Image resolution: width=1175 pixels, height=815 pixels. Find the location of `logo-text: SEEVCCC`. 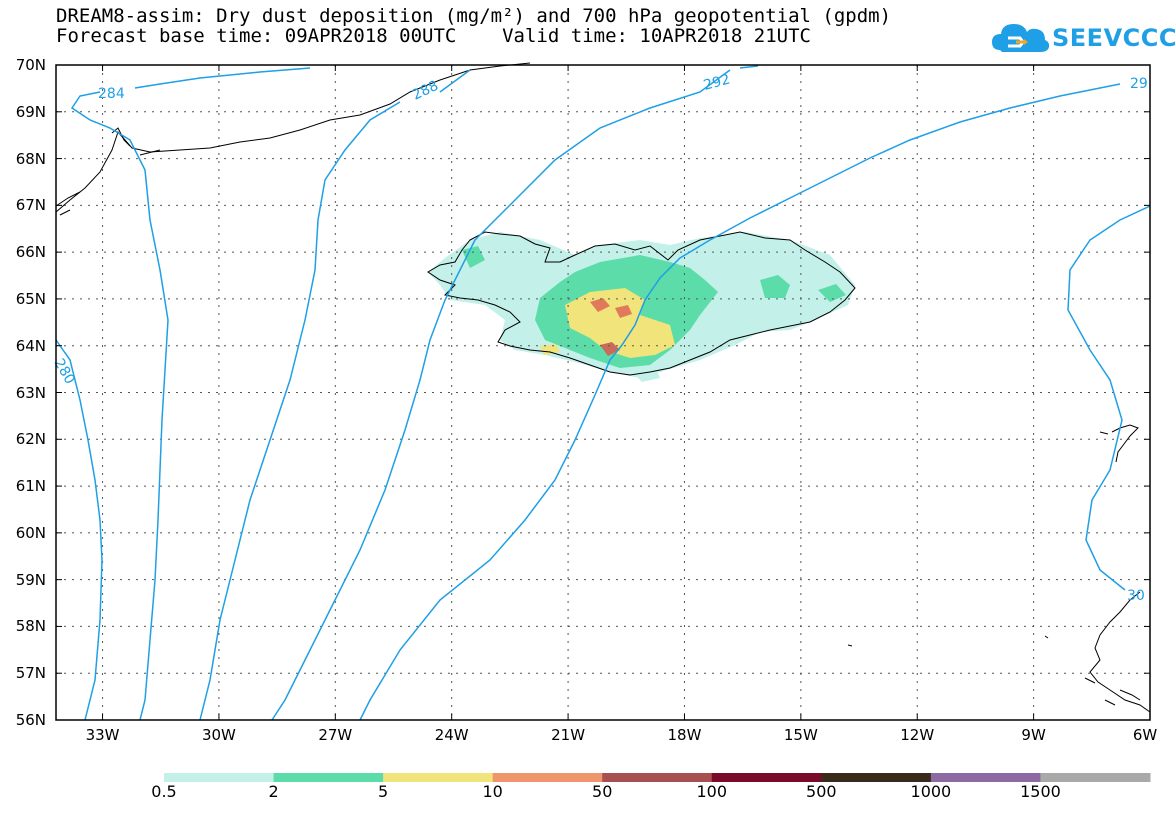

logo-text: SEEVCCC is located at coordinates (1113, 38).